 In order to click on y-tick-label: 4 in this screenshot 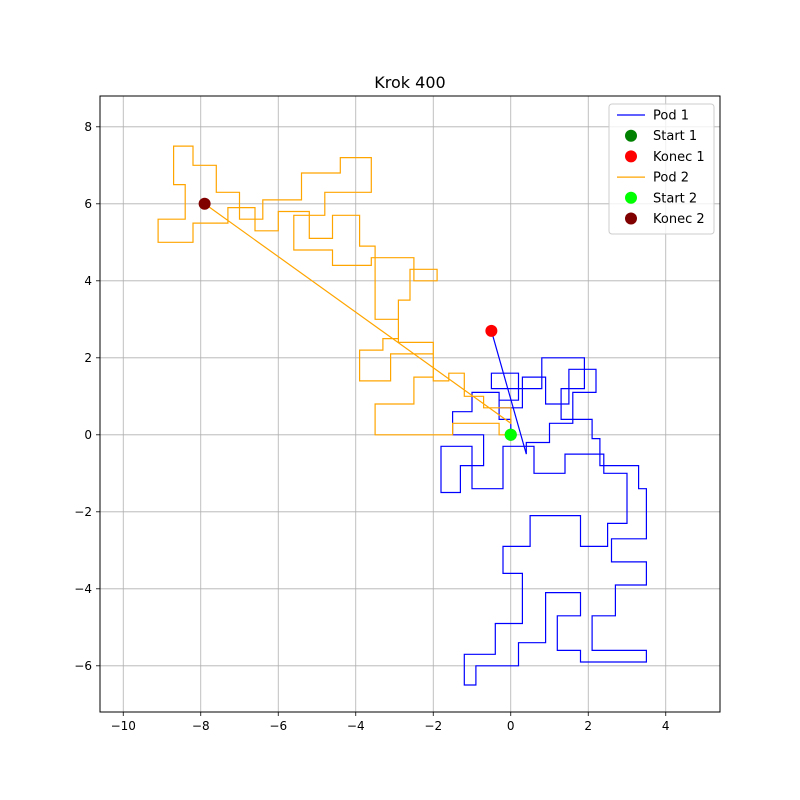, I will do `click(88, 281)`.